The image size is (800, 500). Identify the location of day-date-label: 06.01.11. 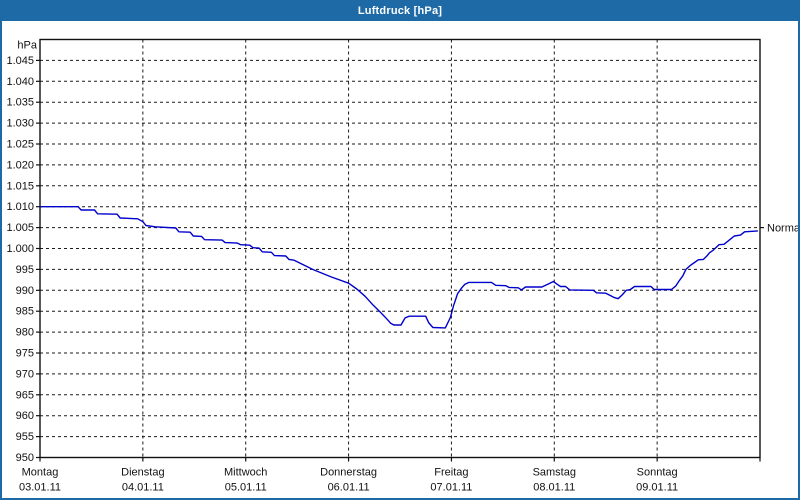
(349, 488).